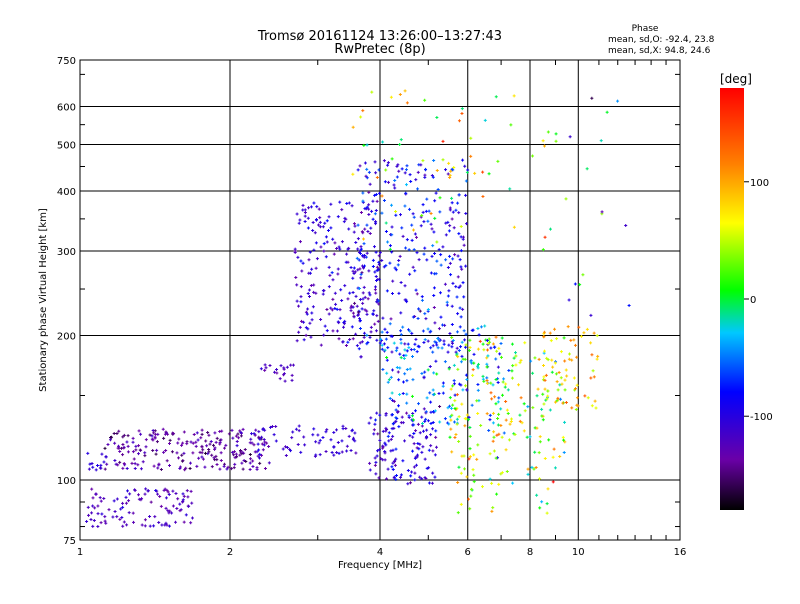 This screenshot has width=800, height=604. I want to click on x-tick-label: 1, so click(80, 552).